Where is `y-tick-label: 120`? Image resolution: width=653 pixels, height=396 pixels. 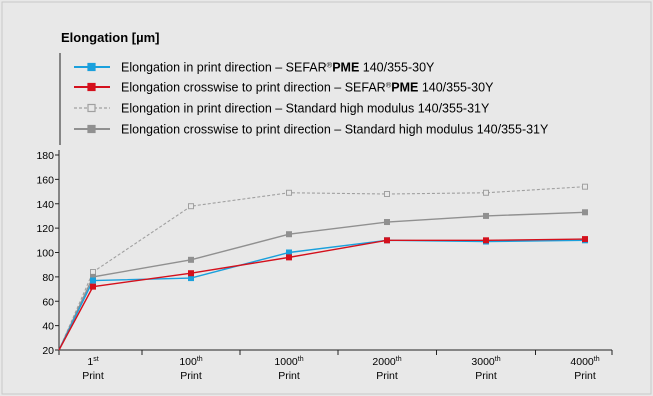
y-tick-label: 120 is located at coordinates (45, 229).